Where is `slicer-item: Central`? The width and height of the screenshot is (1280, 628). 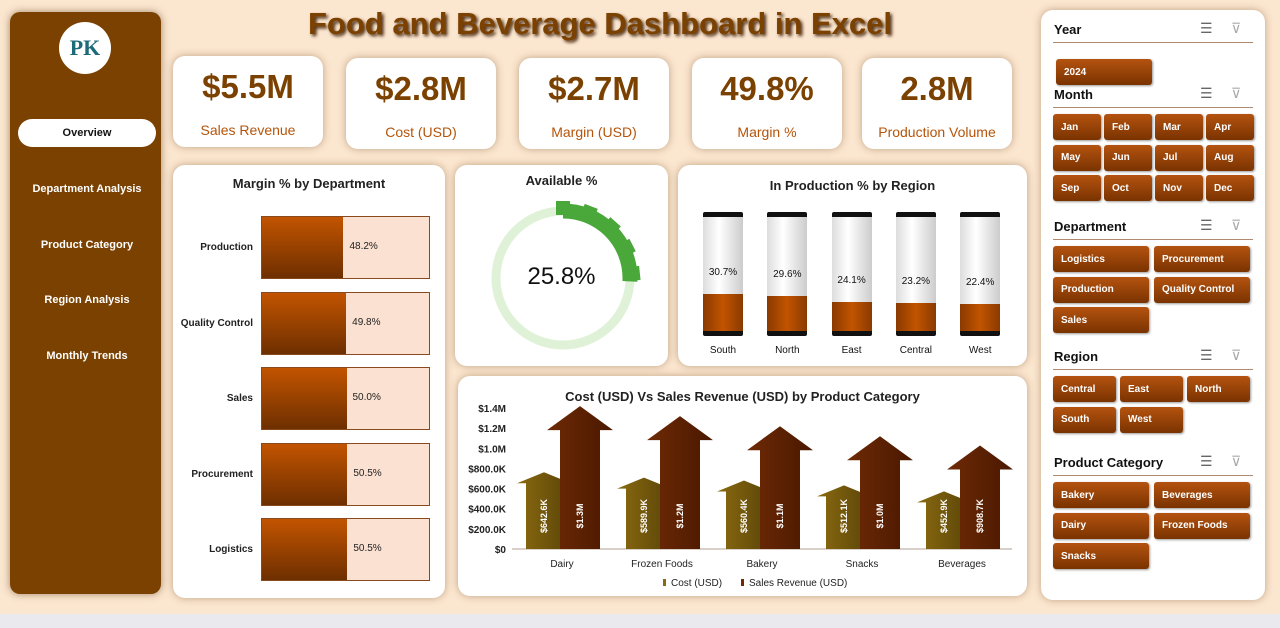
slicer-item: Central is located at coordinates (1084, 389).